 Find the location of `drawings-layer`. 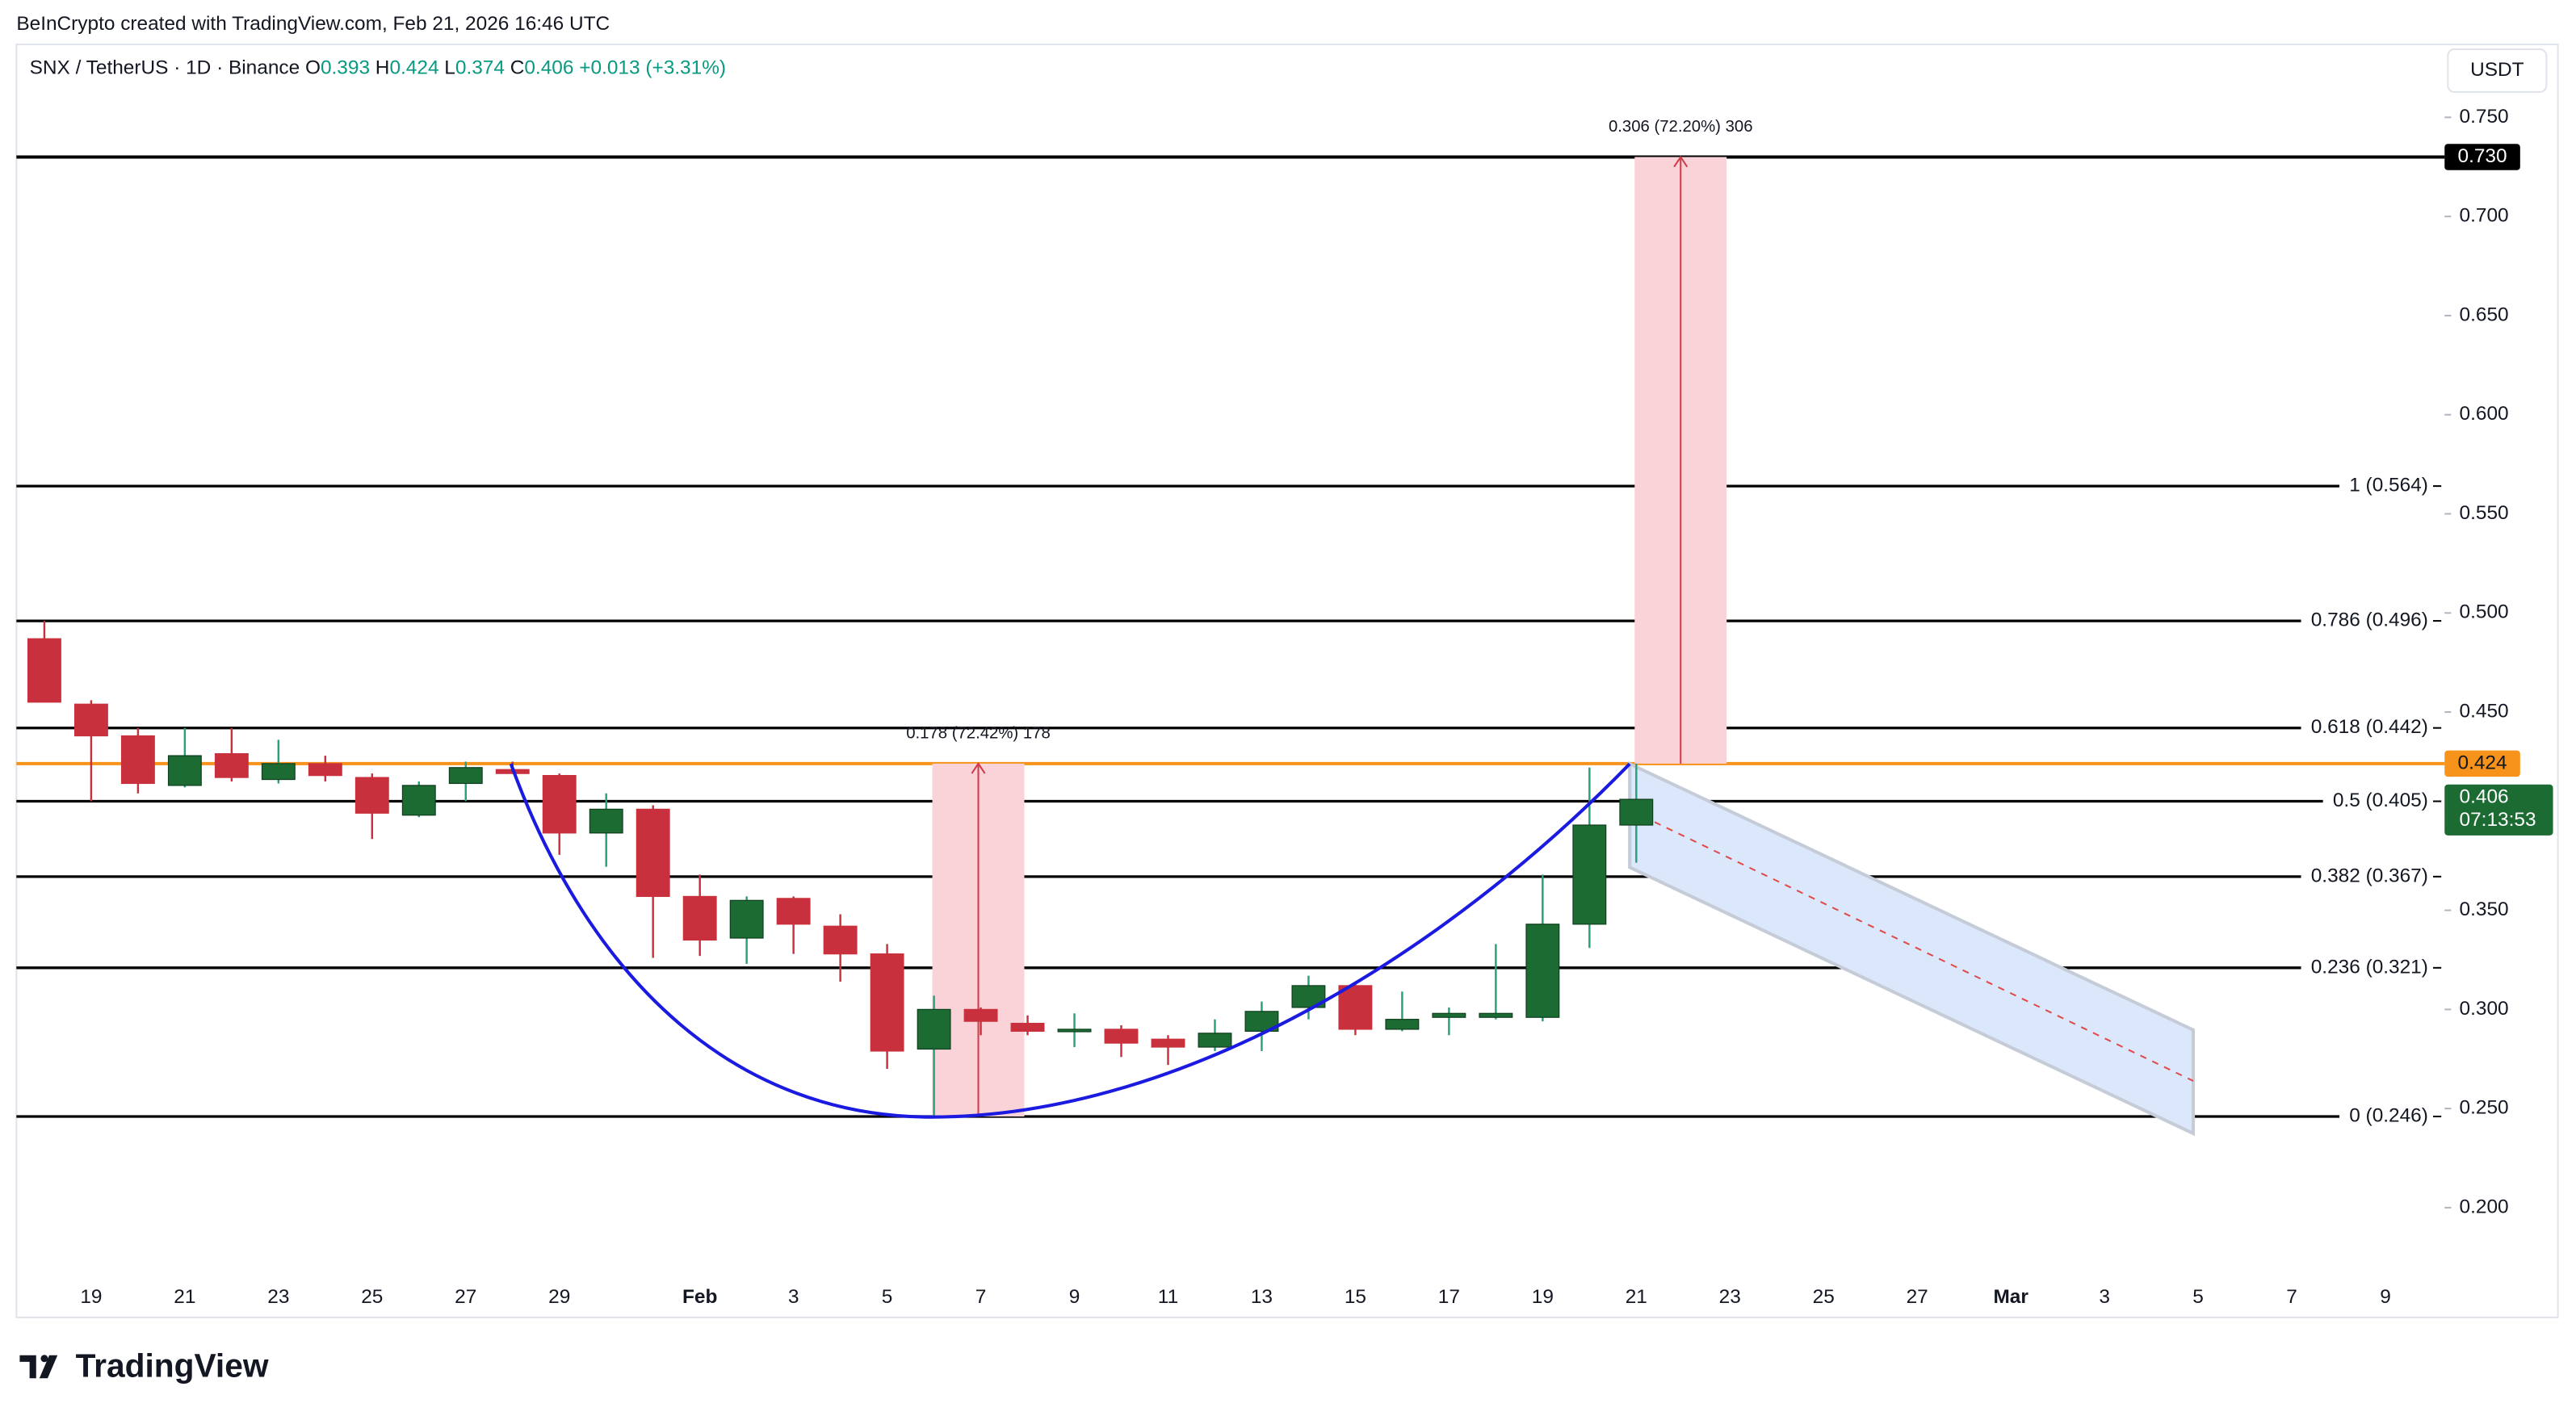

drawings-layer is located at coordinates (1912, 948).